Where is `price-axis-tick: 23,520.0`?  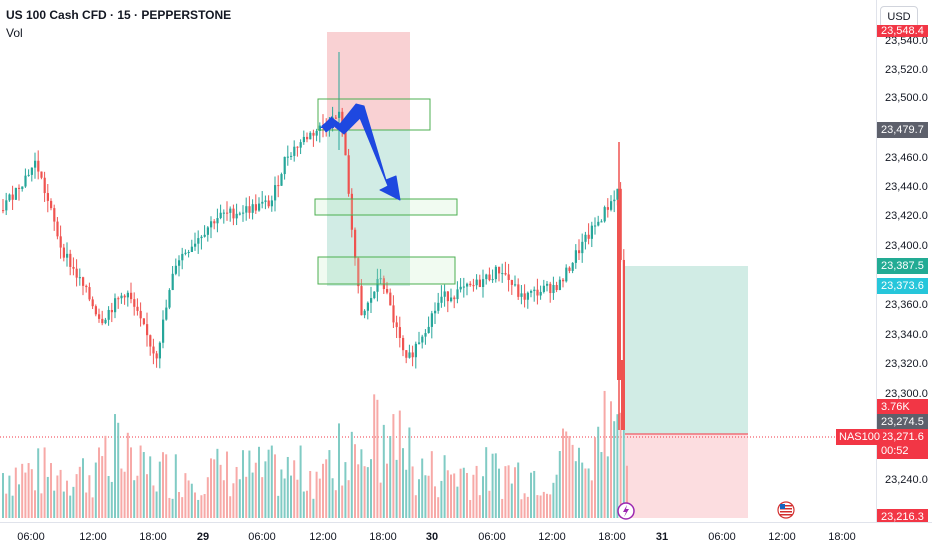 price-axis-tick: 23,520.0 is located at coordinates (906, 70).